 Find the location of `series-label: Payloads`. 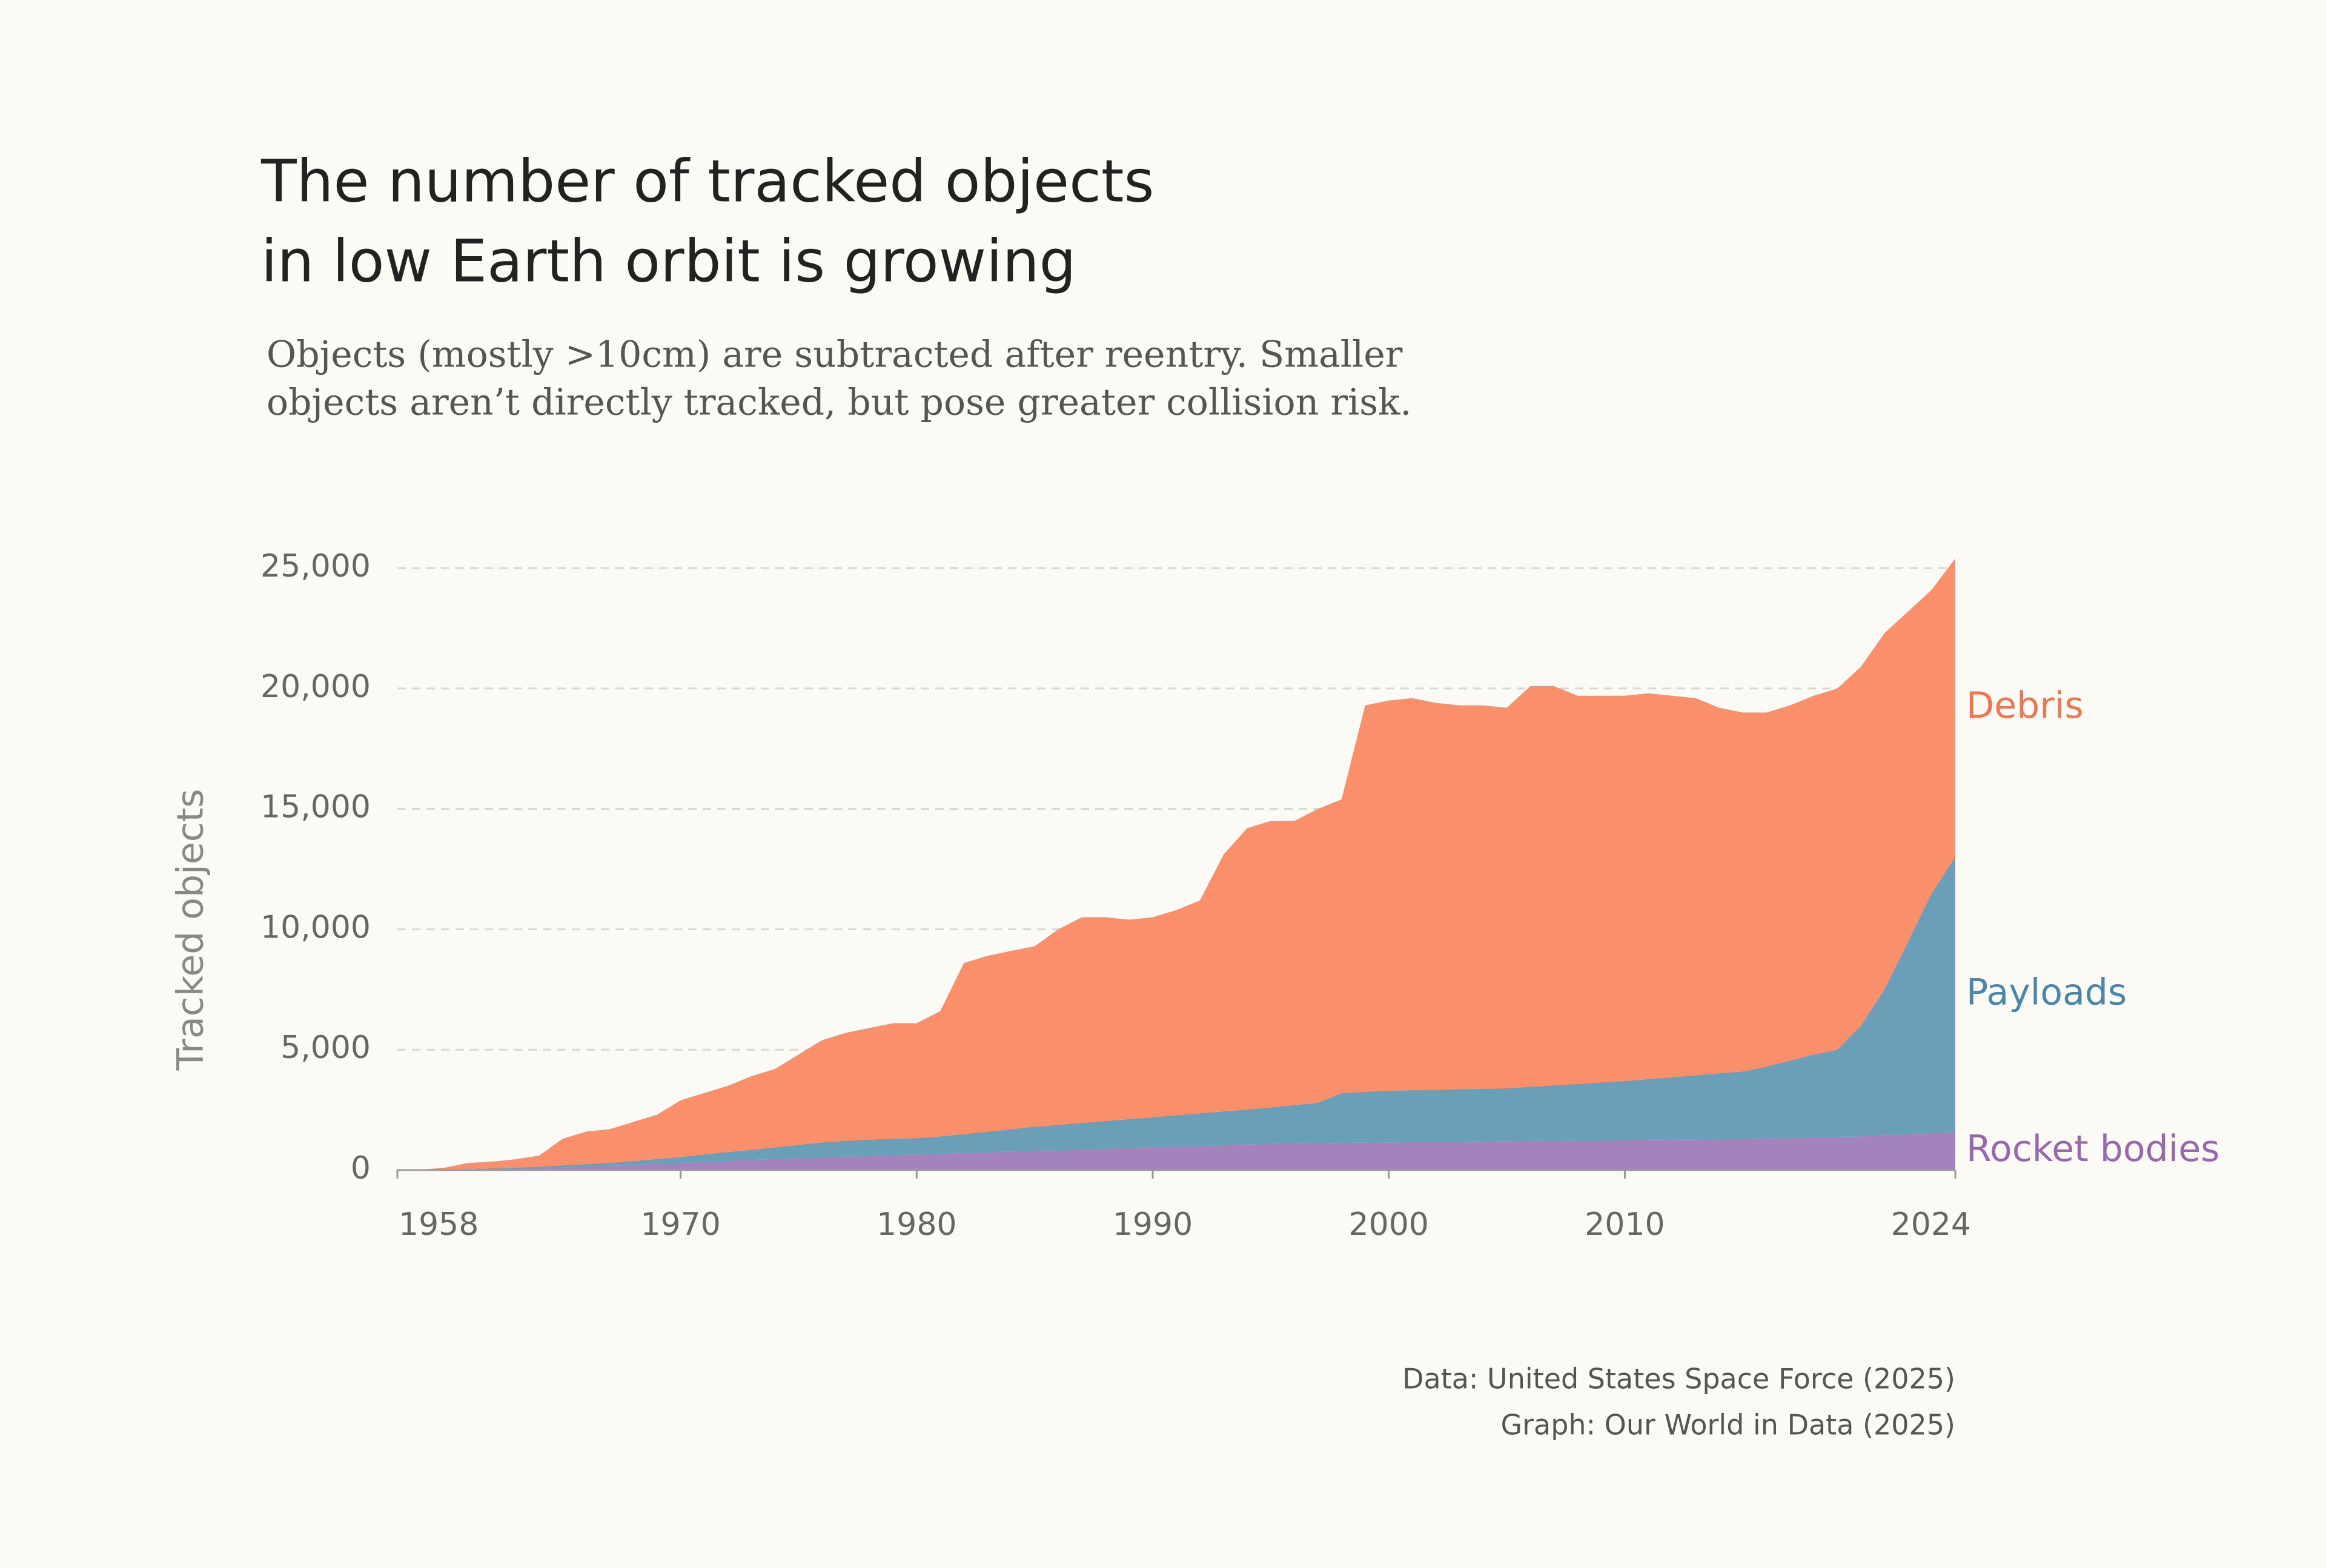

series-label: Payloads is located at coordinates (2047, 992).